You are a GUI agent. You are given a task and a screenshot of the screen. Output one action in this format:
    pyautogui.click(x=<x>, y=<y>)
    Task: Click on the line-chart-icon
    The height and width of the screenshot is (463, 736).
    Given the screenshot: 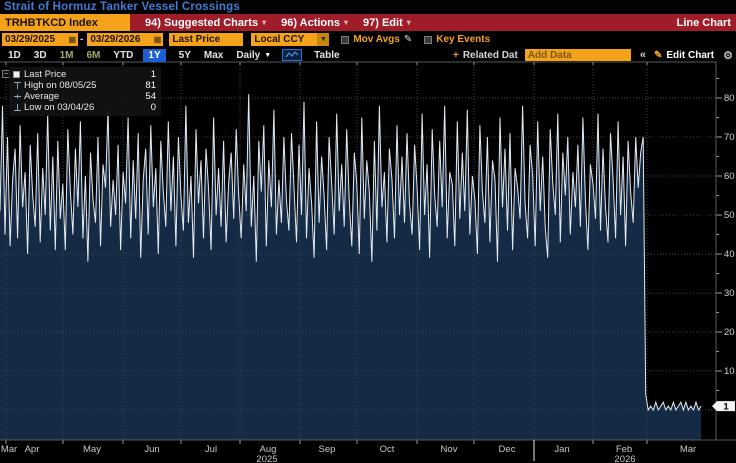 What is the action you would take?
    pyautogui.click(x=292, y=54)
    